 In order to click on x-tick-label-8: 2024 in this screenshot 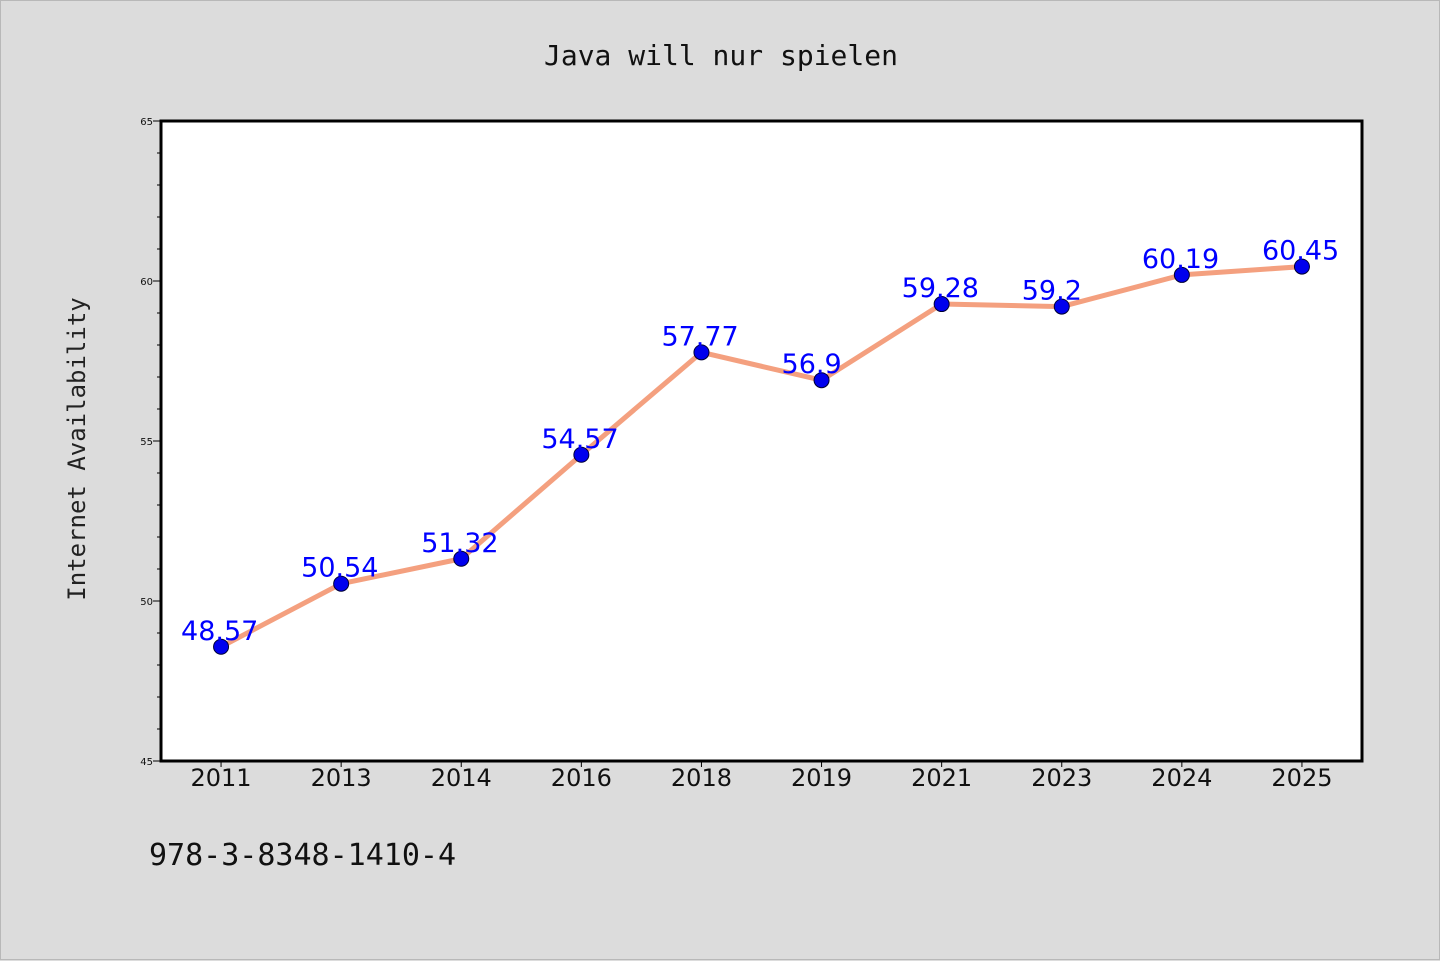, I will do `click(1181, 778)`.